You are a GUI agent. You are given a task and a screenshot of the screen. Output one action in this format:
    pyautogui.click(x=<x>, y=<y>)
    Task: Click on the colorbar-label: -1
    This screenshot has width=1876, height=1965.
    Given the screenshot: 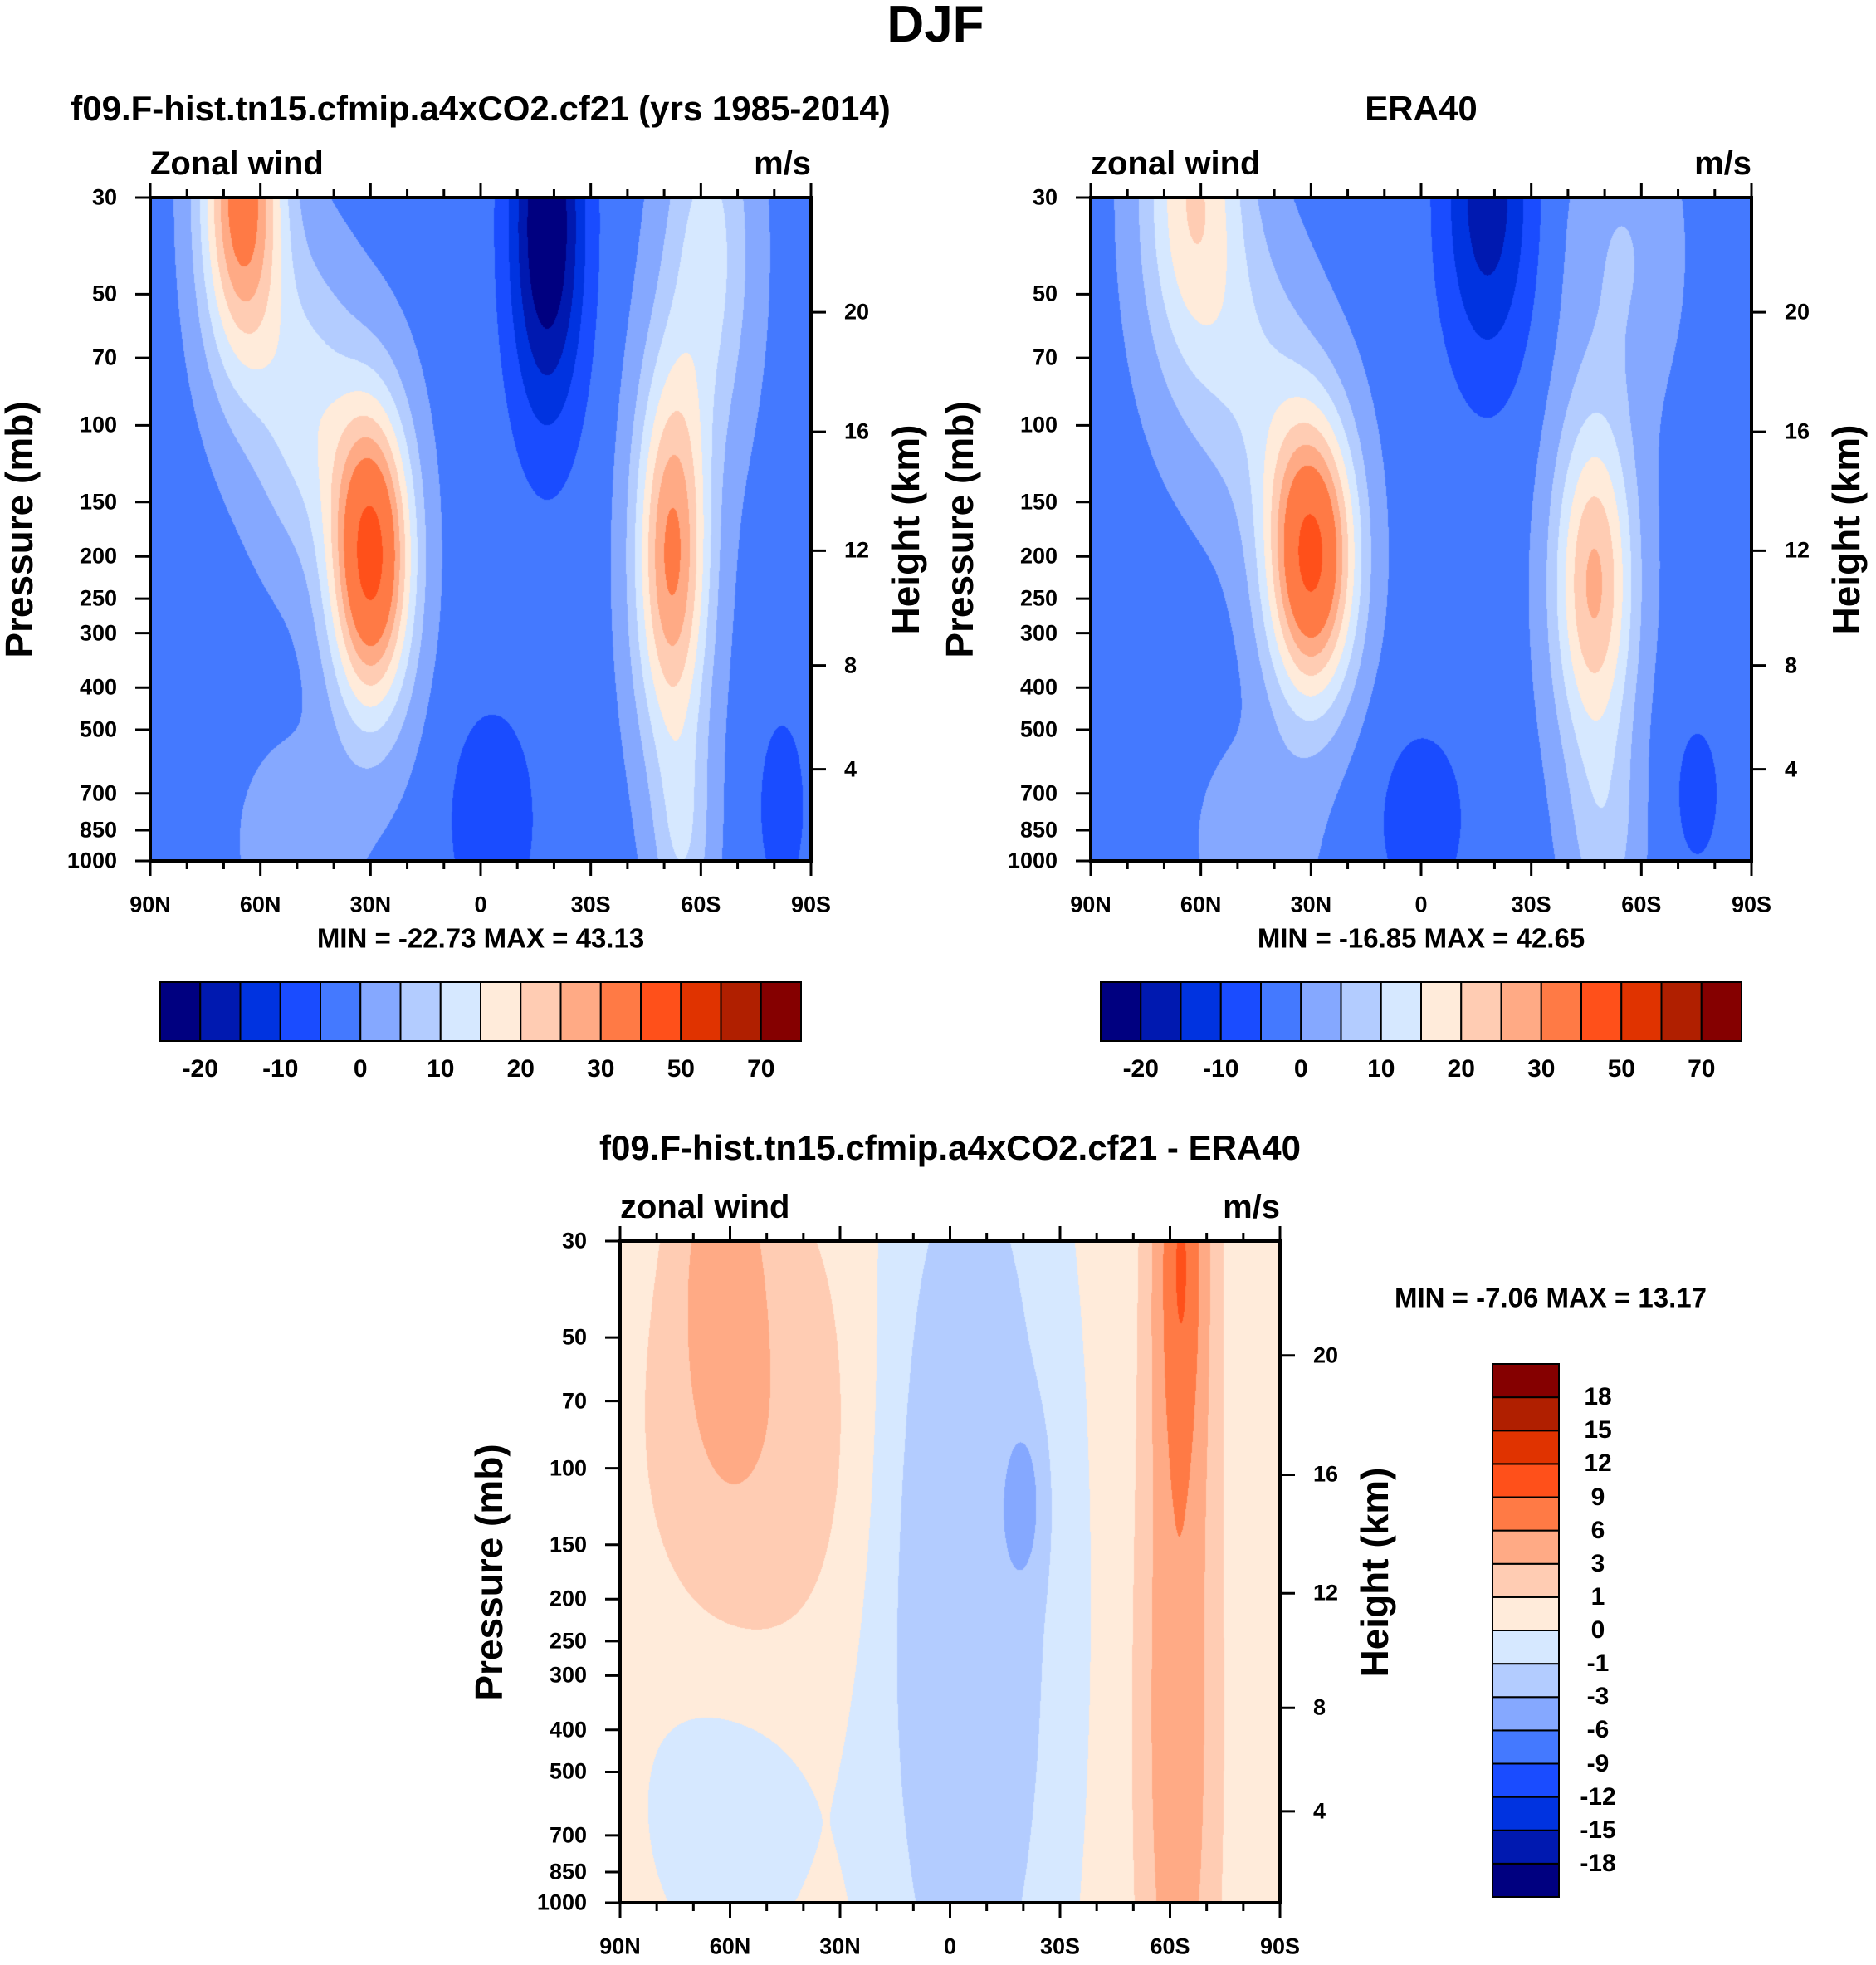 What is the action you would take?
    pyautogui.click(x=1598, y=1664)
    